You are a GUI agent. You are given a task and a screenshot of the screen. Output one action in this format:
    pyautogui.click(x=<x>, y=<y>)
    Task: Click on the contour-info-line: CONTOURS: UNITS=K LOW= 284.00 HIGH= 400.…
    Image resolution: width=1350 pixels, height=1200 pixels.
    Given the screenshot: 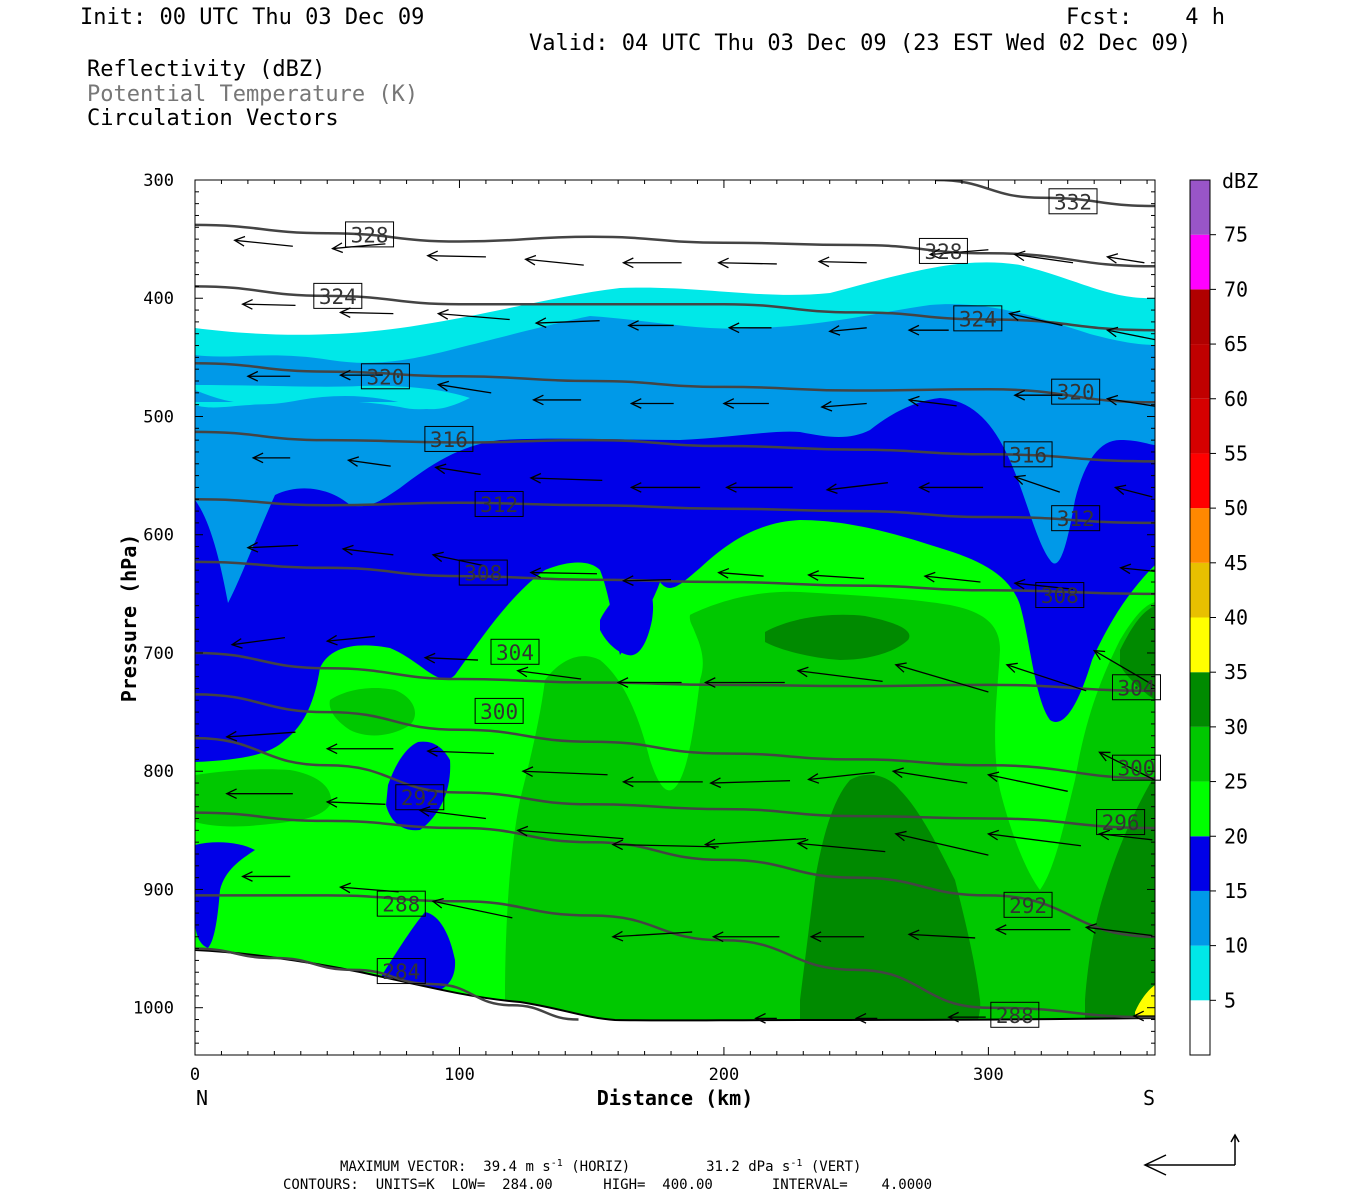 What is the action you would take?
    pyautogui.click(x=608, y=1185)
    